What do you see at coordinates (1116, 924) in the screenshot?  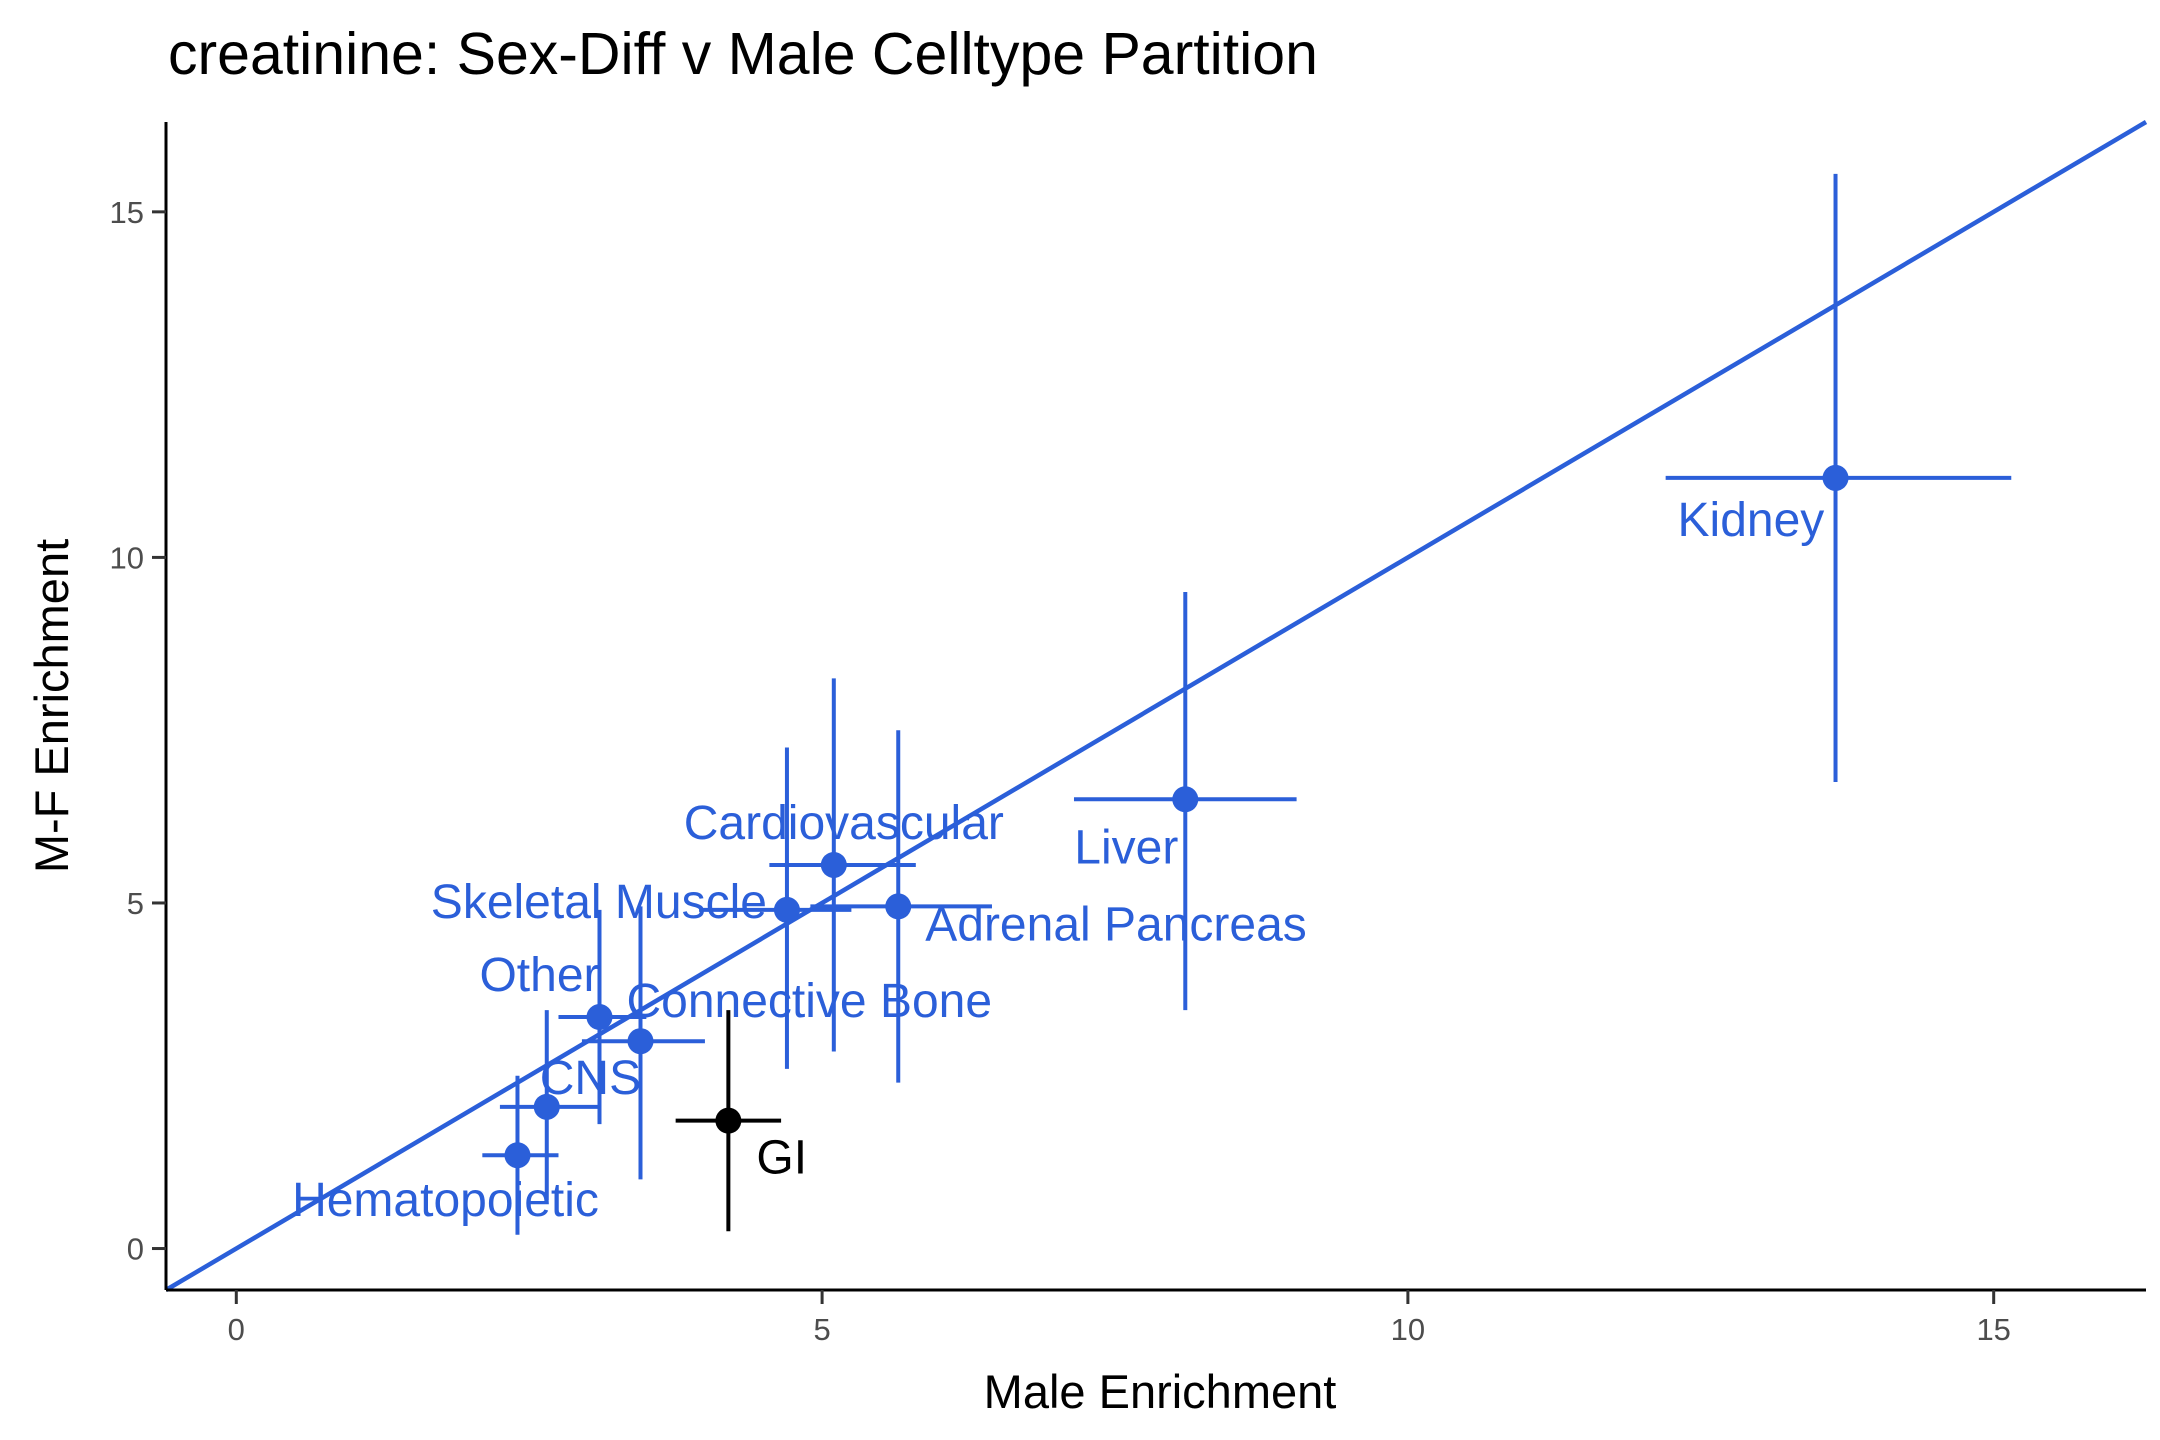 I see `point-label-adrenal-pancreas: Adrenal Pancreas` at bounding box center [1116, 924].